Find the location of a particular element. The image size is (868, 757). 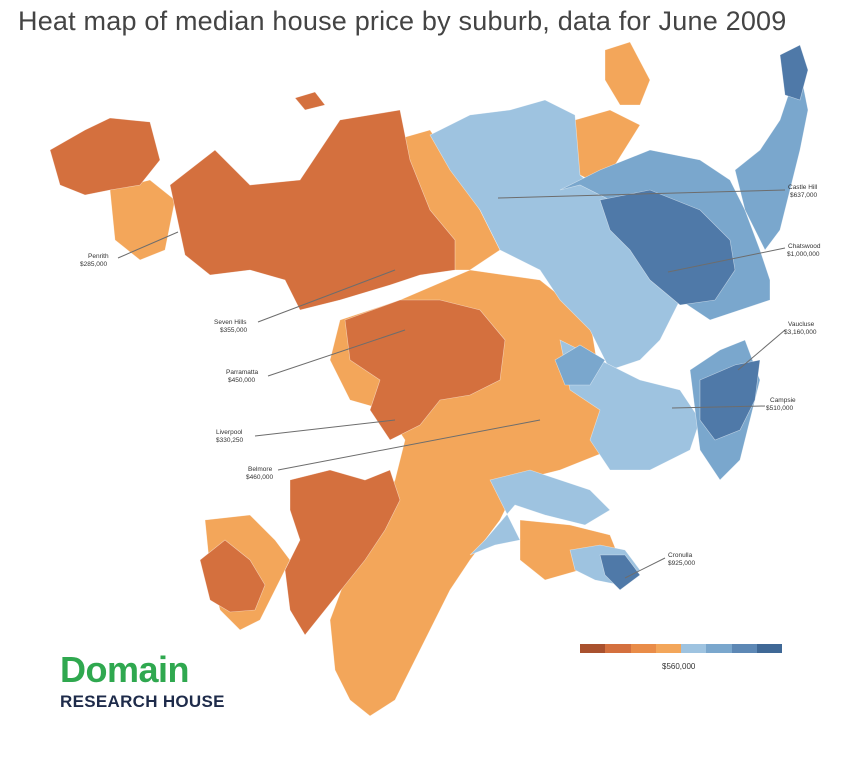

price-legend: $560,000 is located at coordinates (681, 657).